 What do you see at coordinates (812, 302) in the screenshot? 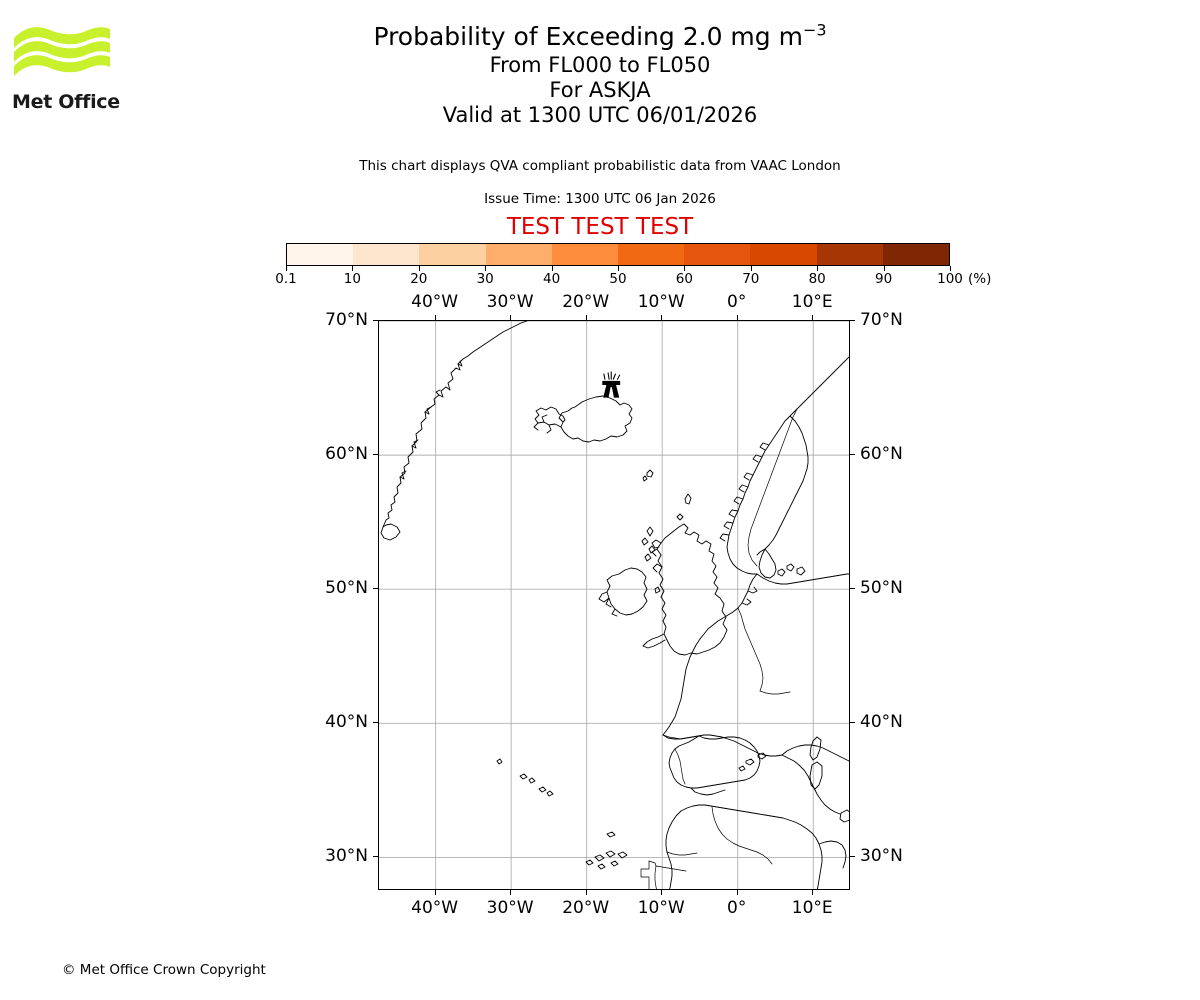
I see `lon-label-top-10°E: 10°E` at bounding box center [812, 302].